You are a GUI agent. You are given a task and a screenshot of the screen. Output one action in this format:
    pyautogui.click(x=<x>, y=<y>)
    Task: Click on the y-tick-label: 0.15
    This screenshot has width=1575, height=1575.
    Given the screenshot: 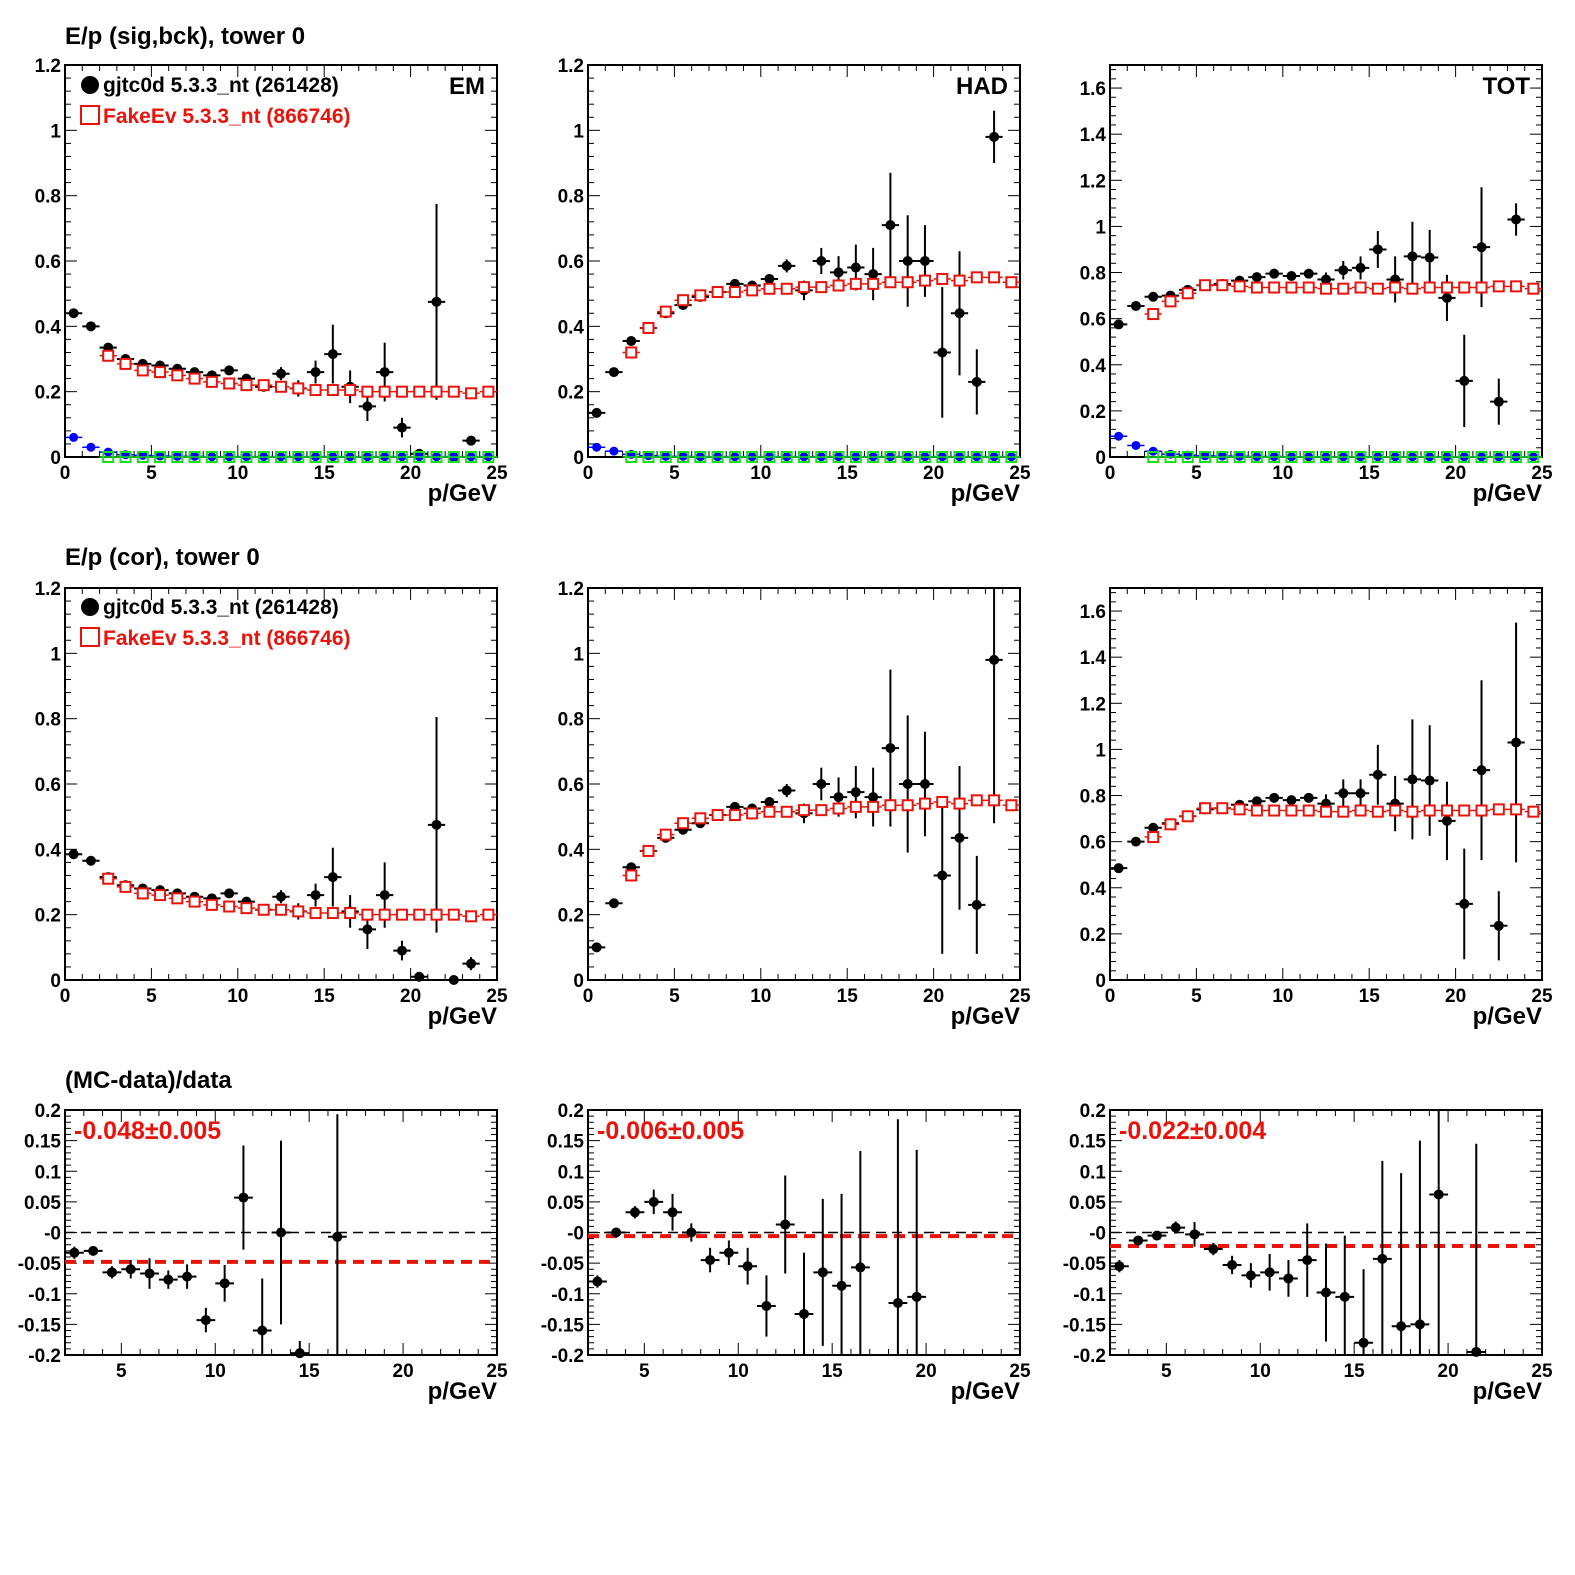 What is the action you would take?
    pyautogui.click(x=1087, y=1142)
    